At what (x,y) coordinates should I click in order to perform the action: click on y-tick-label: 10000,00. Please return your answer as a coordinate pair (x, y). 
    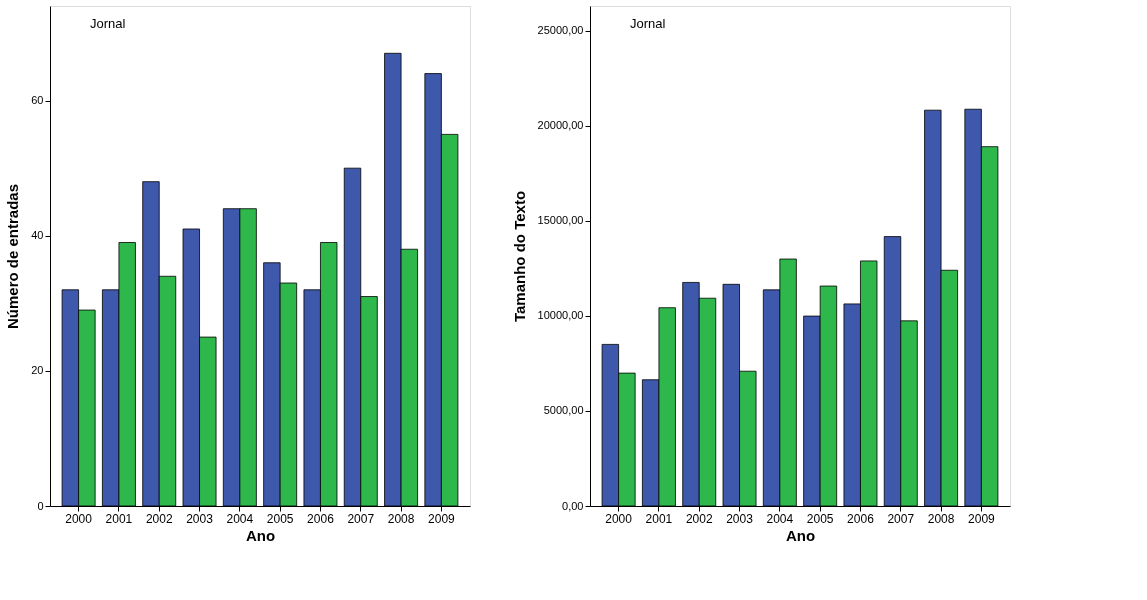
    Looking at the image, I should click on (560, 315).